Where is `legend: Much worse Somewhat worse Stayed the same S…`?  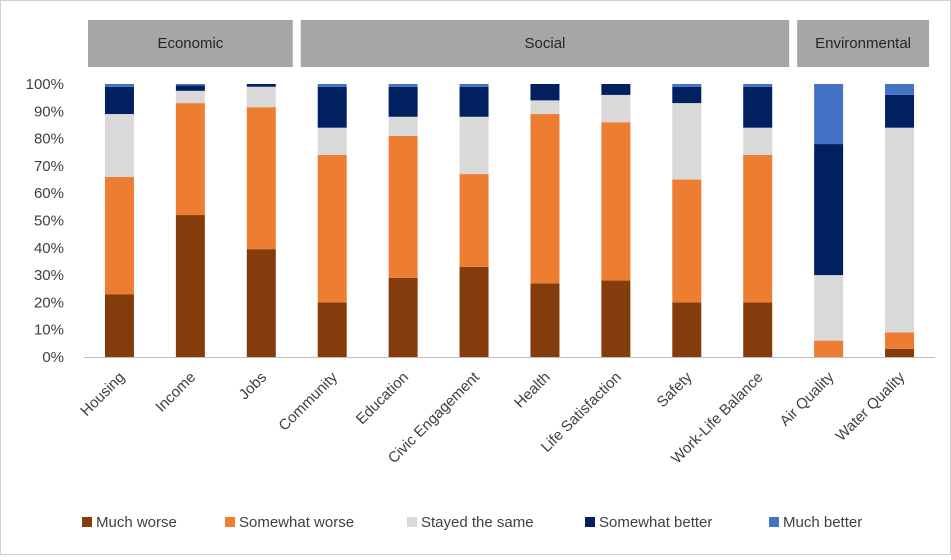 legend: Much worse Somewhat worse Stayed the same S… is located at coordinates (472, 522).